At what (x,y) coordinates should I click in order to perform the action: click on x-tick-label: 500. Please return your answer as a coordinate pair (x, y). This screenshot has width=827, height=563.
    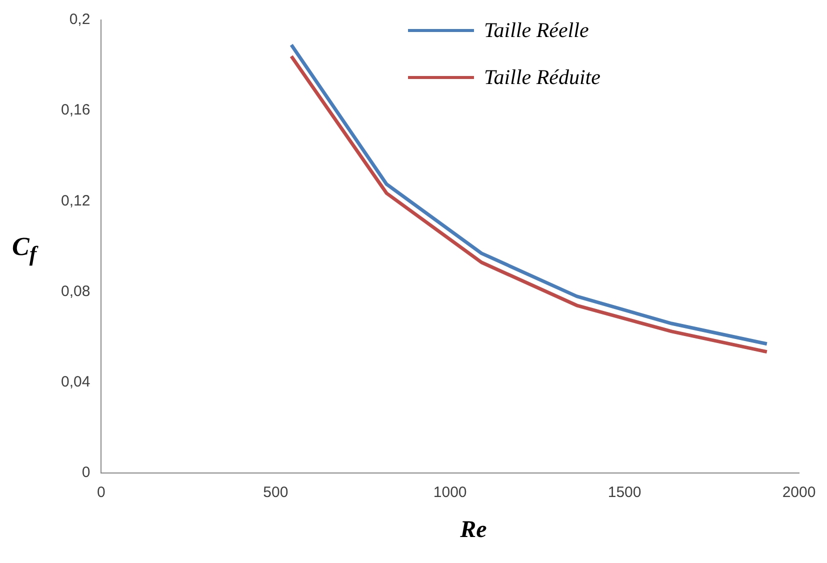
    Looking at the image, I should click on (275, 493).